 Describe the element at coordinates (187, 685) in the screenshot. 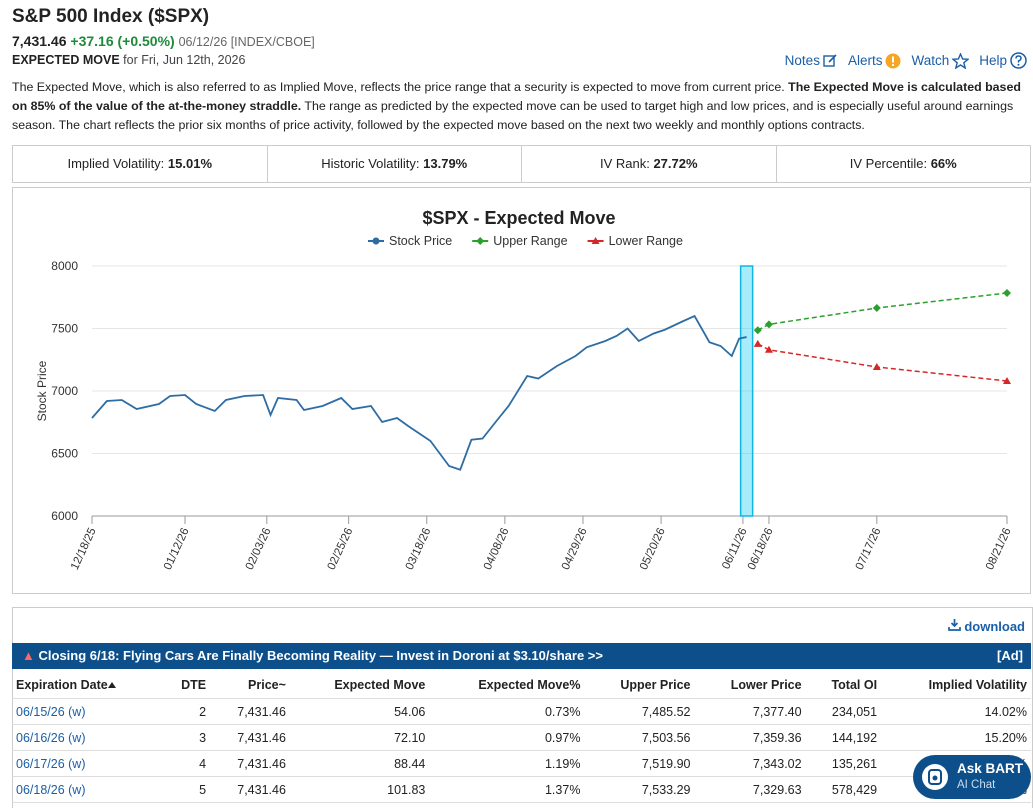

I see `column-header: DTE` at that location.